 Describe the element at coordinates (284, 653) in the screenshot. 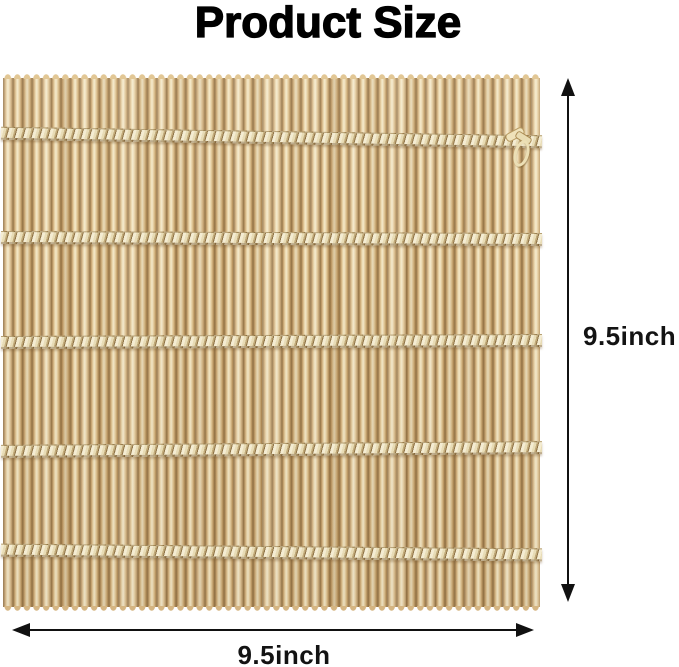

I see `width-dimension-label: 9.5inch` at that location.